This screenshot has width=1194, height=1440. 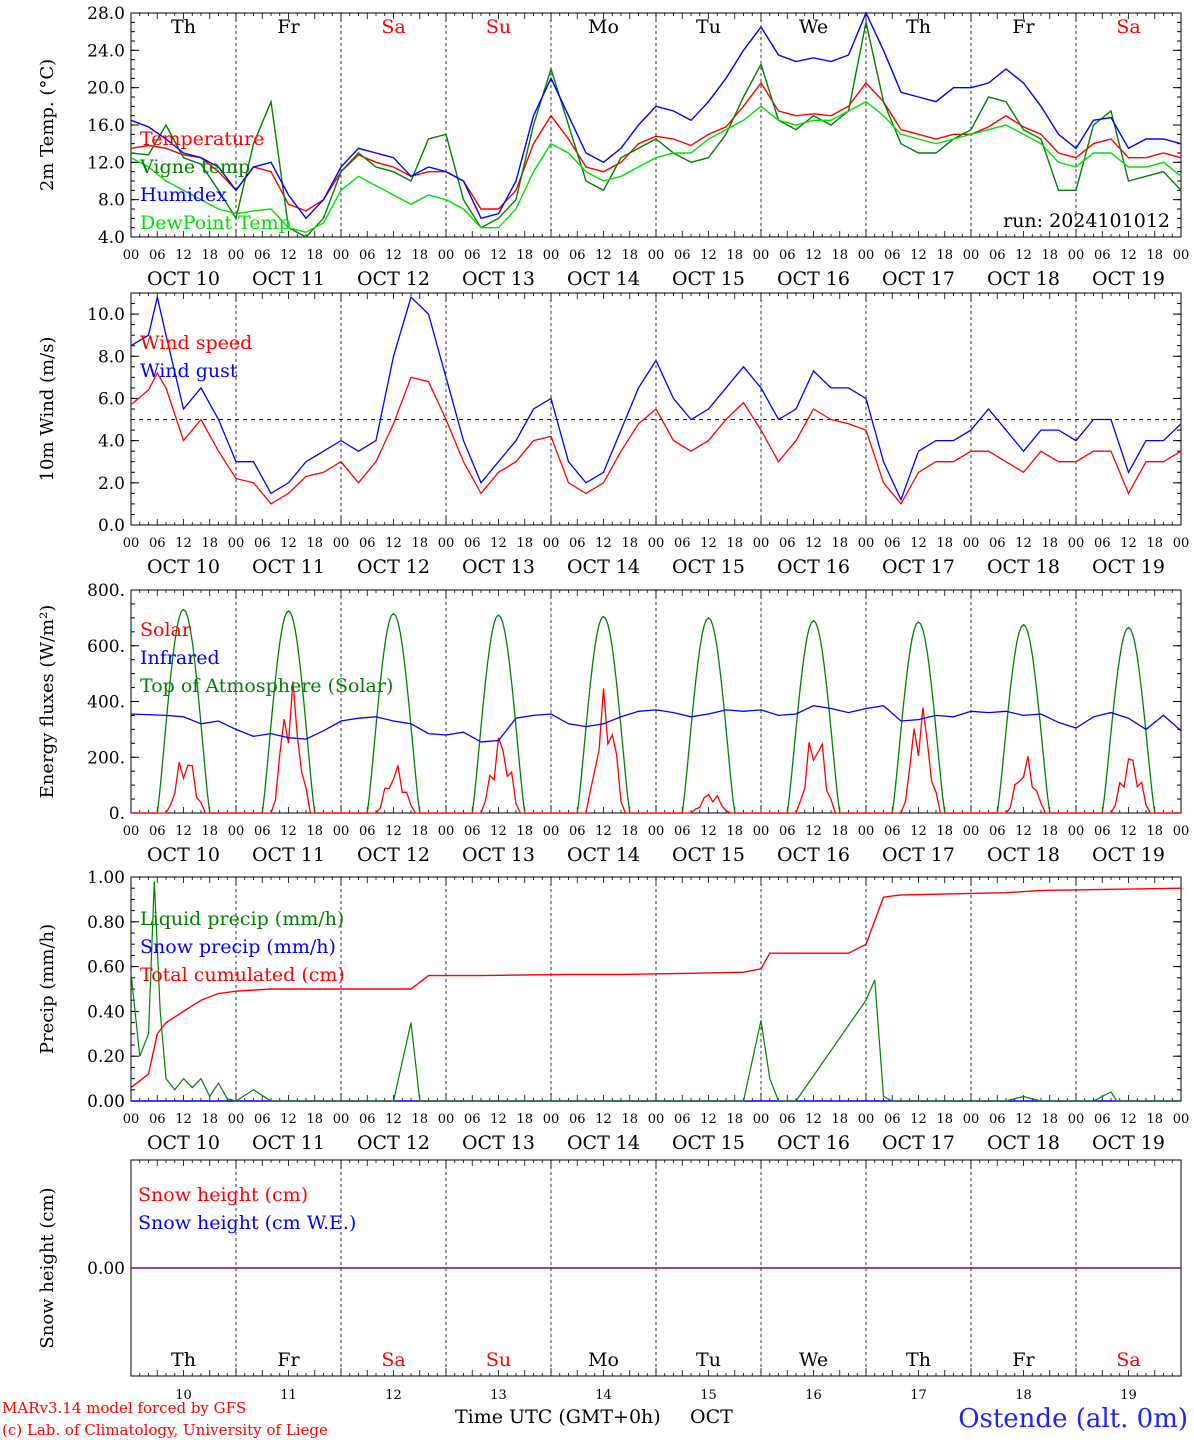 What do you see at coordinates (288, 1143) in the screenshot?
I see `date-label: OCT 11` at bounding box center [288, 1143].